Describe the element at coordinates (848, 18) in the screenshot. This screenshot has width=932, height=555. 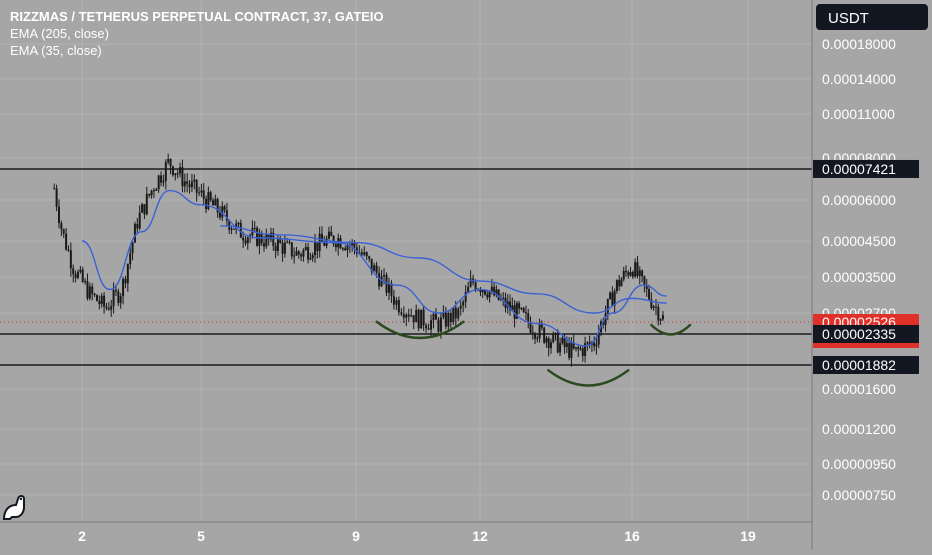
I see `currency-label: USDT` at that location.